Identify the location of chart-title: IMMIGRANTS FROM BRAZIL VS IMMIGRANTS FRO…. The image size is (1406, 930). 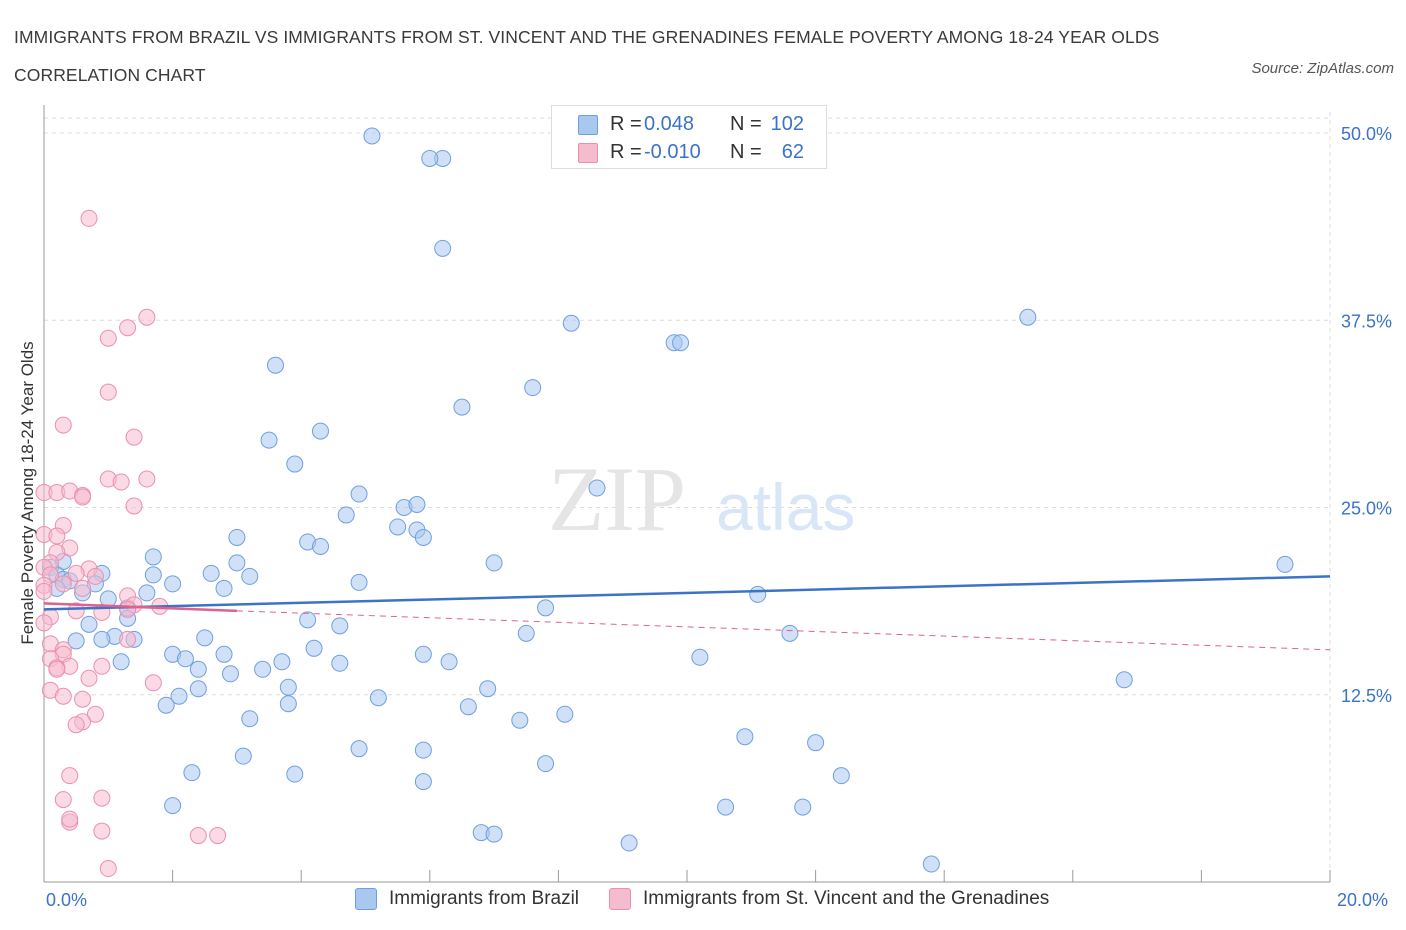
(587, 56).